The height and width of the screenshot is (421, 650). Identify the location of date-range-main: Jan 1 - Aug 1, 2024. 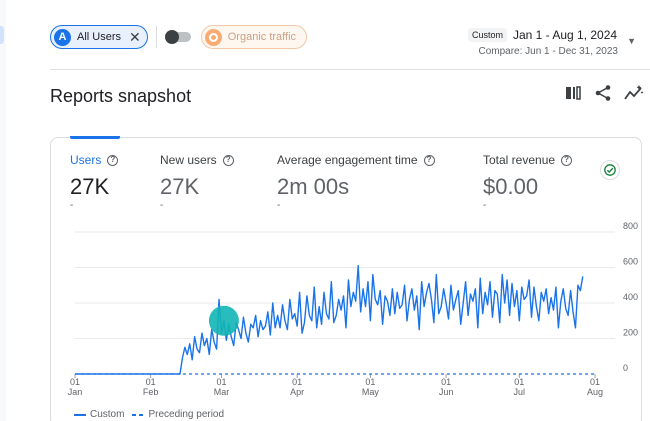
(565, 35).